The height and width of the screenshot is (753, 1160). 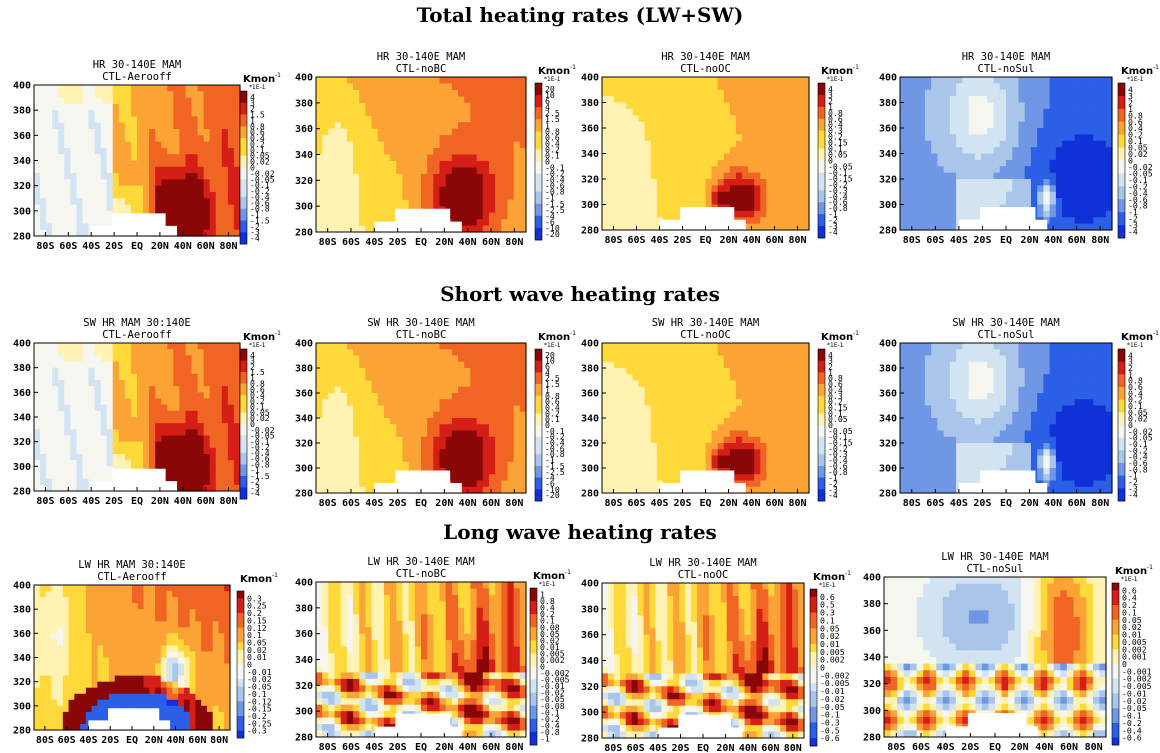 What do you see at coordinates (257, 138) in the screenshot?
I see `colorbar-label: 0.4` at bounding box center [257, 138].